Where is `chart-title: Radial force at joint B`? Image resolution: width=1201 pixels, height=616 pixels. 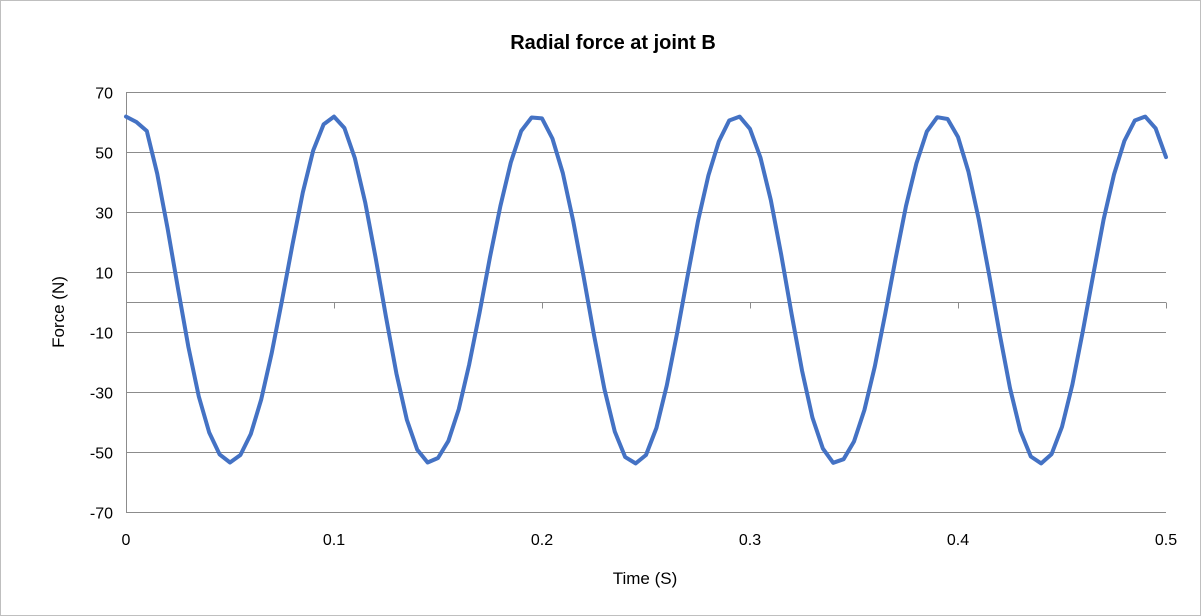 chart-title: Radial force at joint B is located at coordinates (613, 43).